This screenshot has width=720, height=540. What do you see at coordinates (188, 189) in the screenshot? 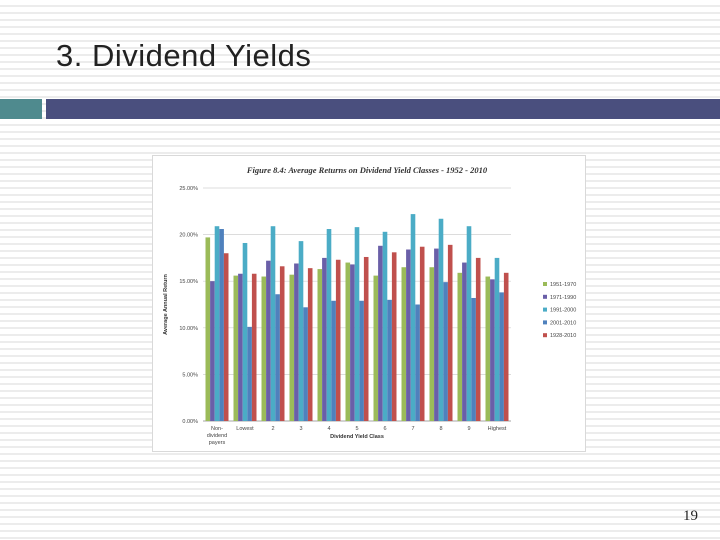
I see `y-tick-label: 25.00%` at bounding box center [188, 189].